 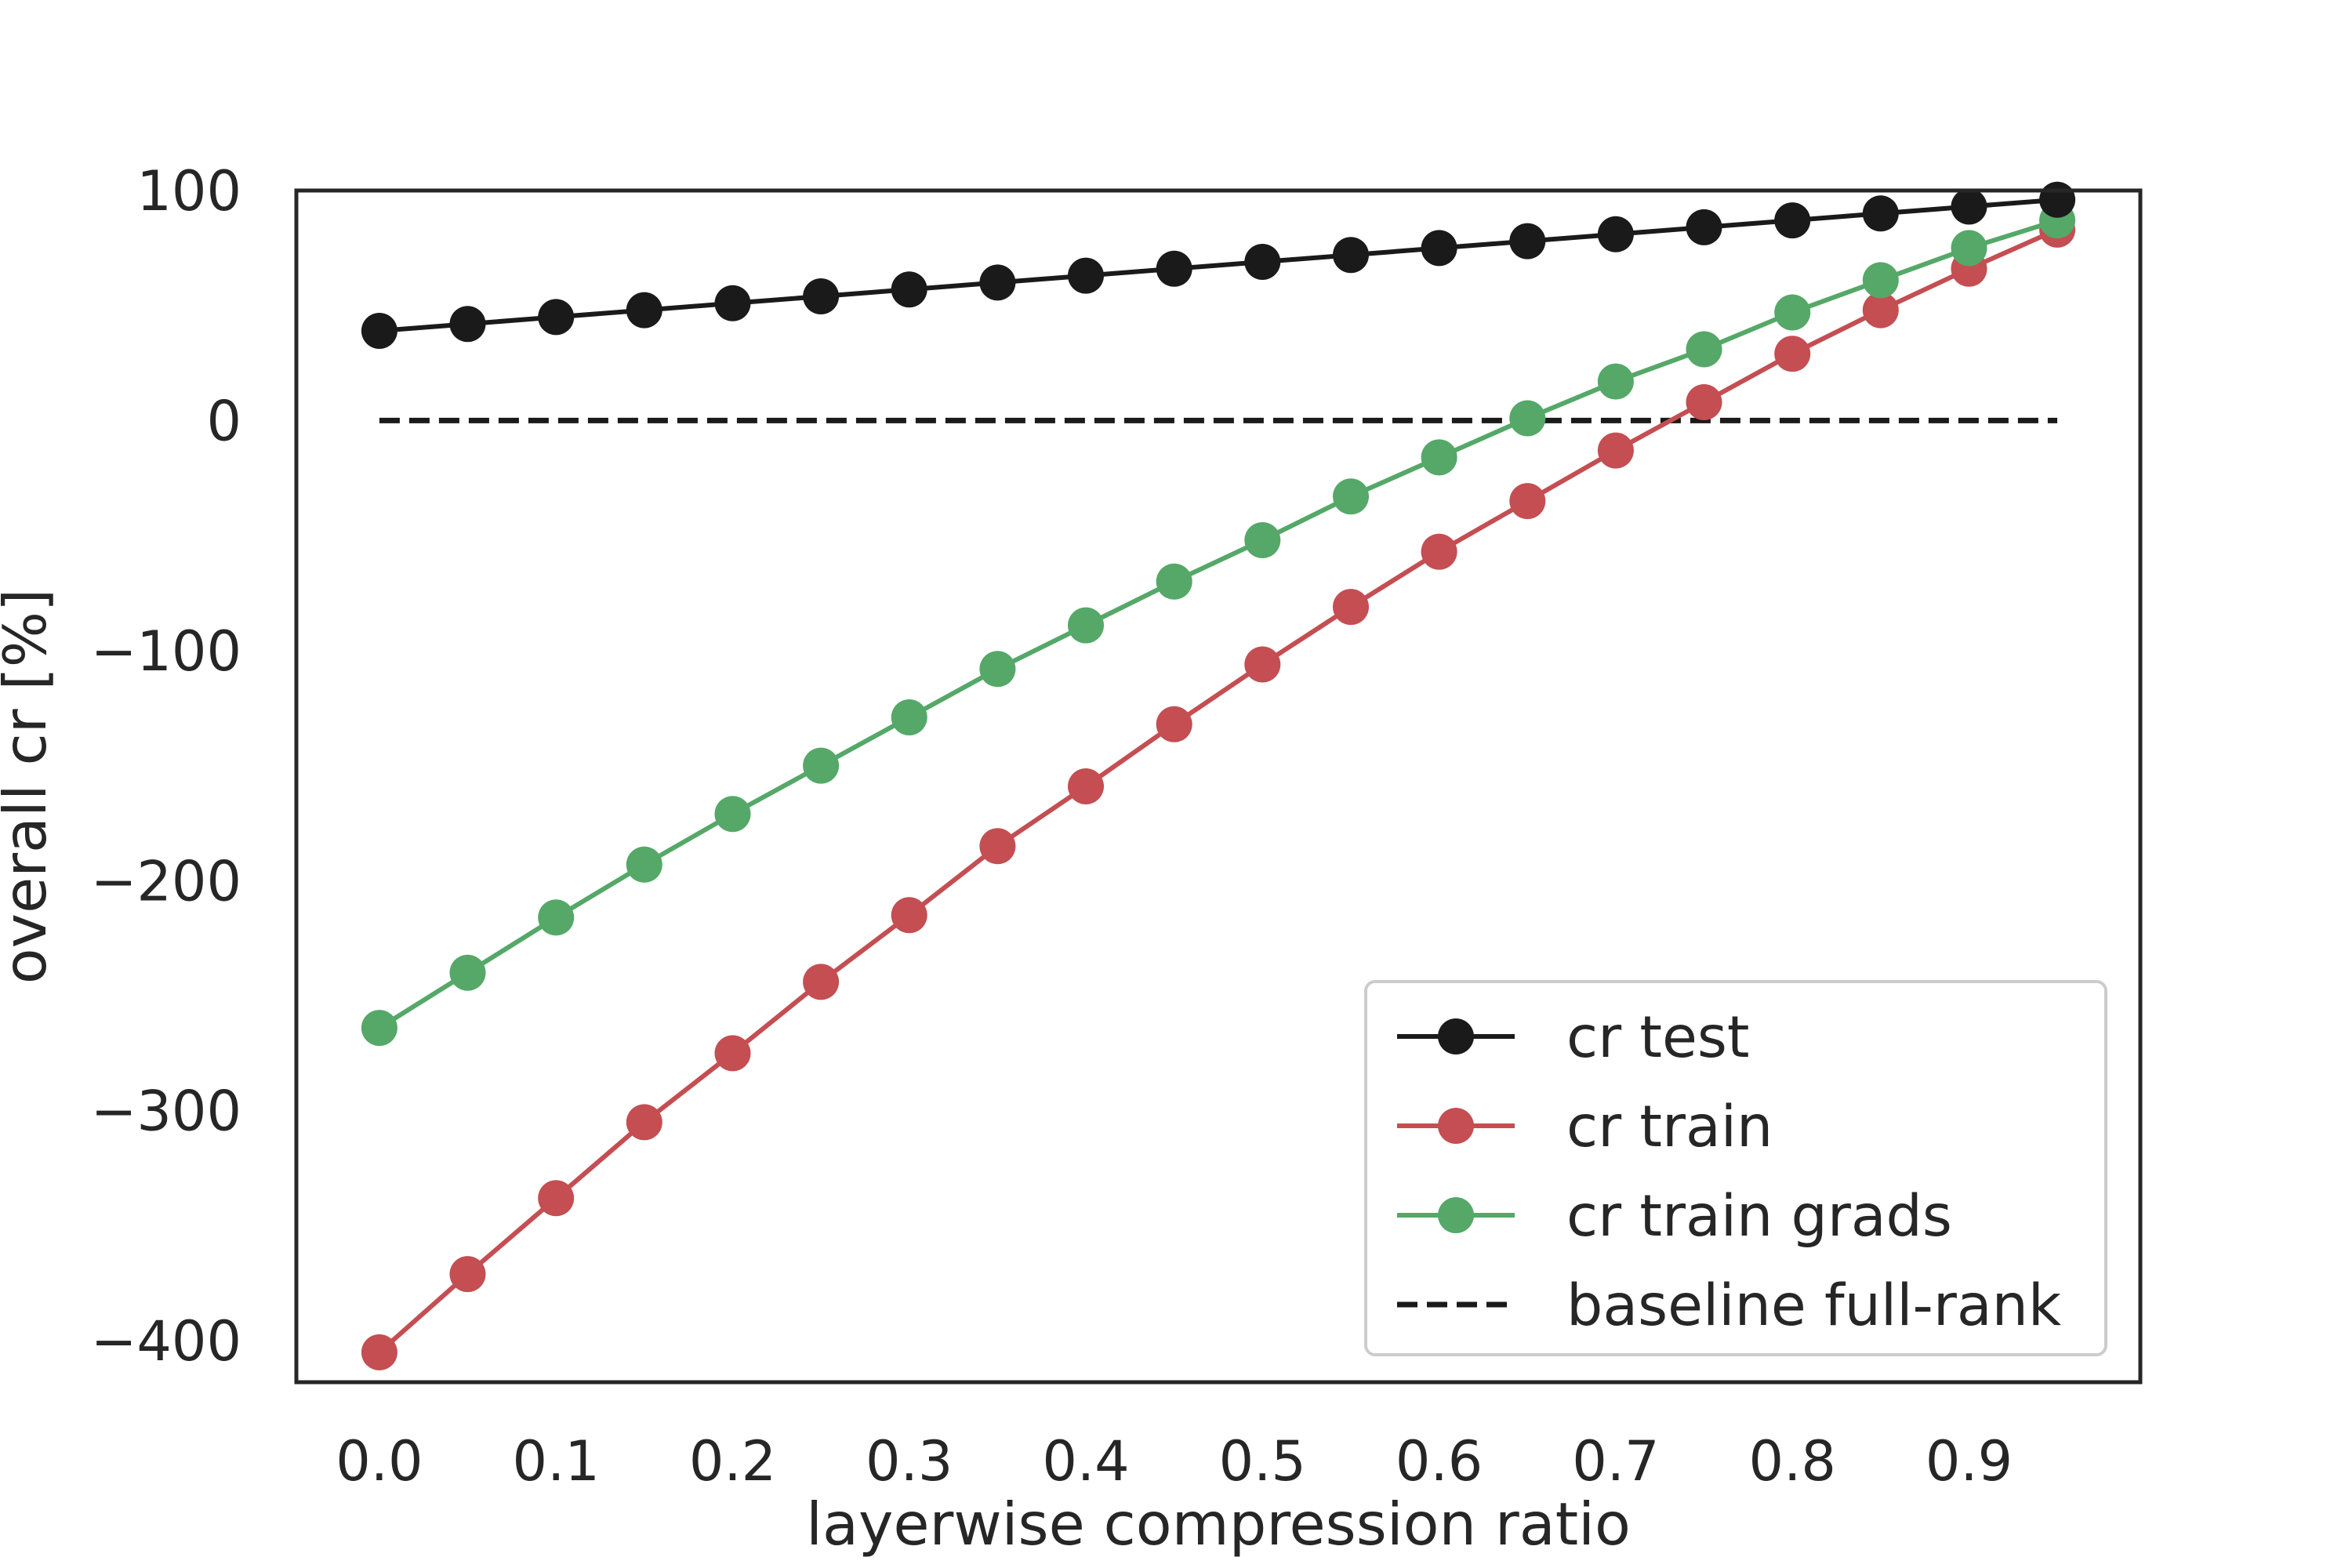 What do you see at coordinates (166, 881) in the screenshot?
I see `y-tick-label: −200` at bounding box center [166, 881].